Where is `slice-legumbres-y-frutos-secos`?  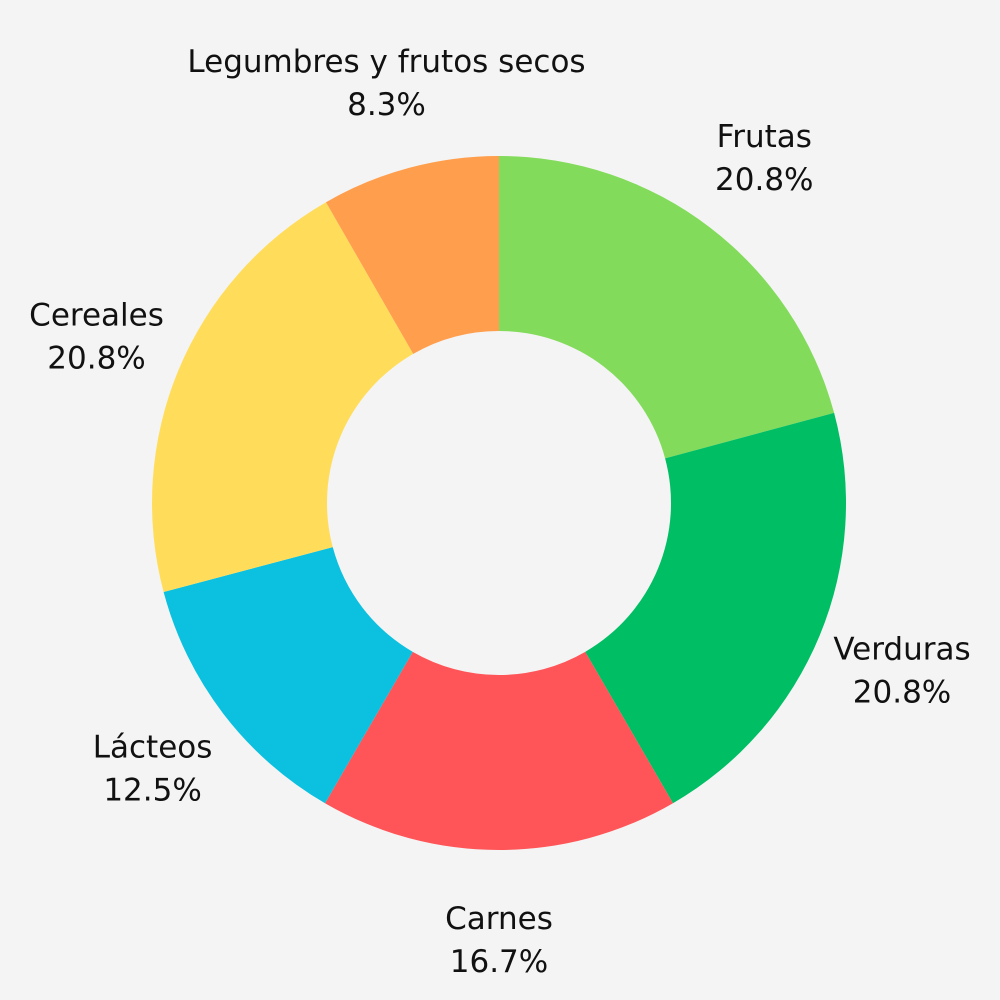
slice-legumbres-y-frutos-secos is located at coordinates (412, 255).